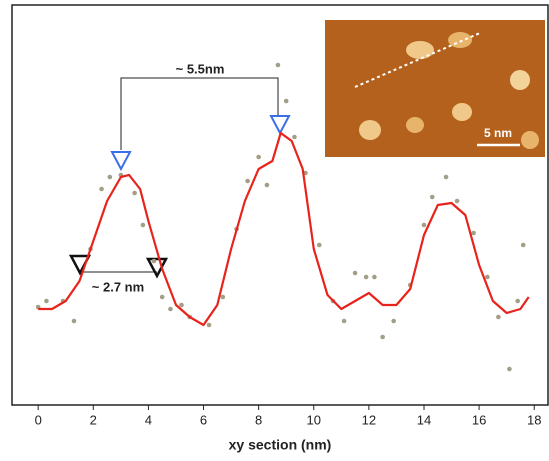  What do you see at coordinates (314, 419) in the screenshot?
I see `x-tick-label: 10` at bounding box center [314, 419].